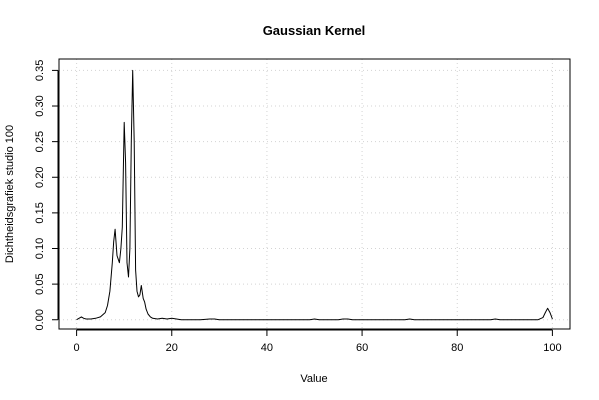 This screenshot has height=400, width=599. Describe the element at coordinates (40, 283) in the screenshot. I see `y-tick-label: 0.05` at that location.